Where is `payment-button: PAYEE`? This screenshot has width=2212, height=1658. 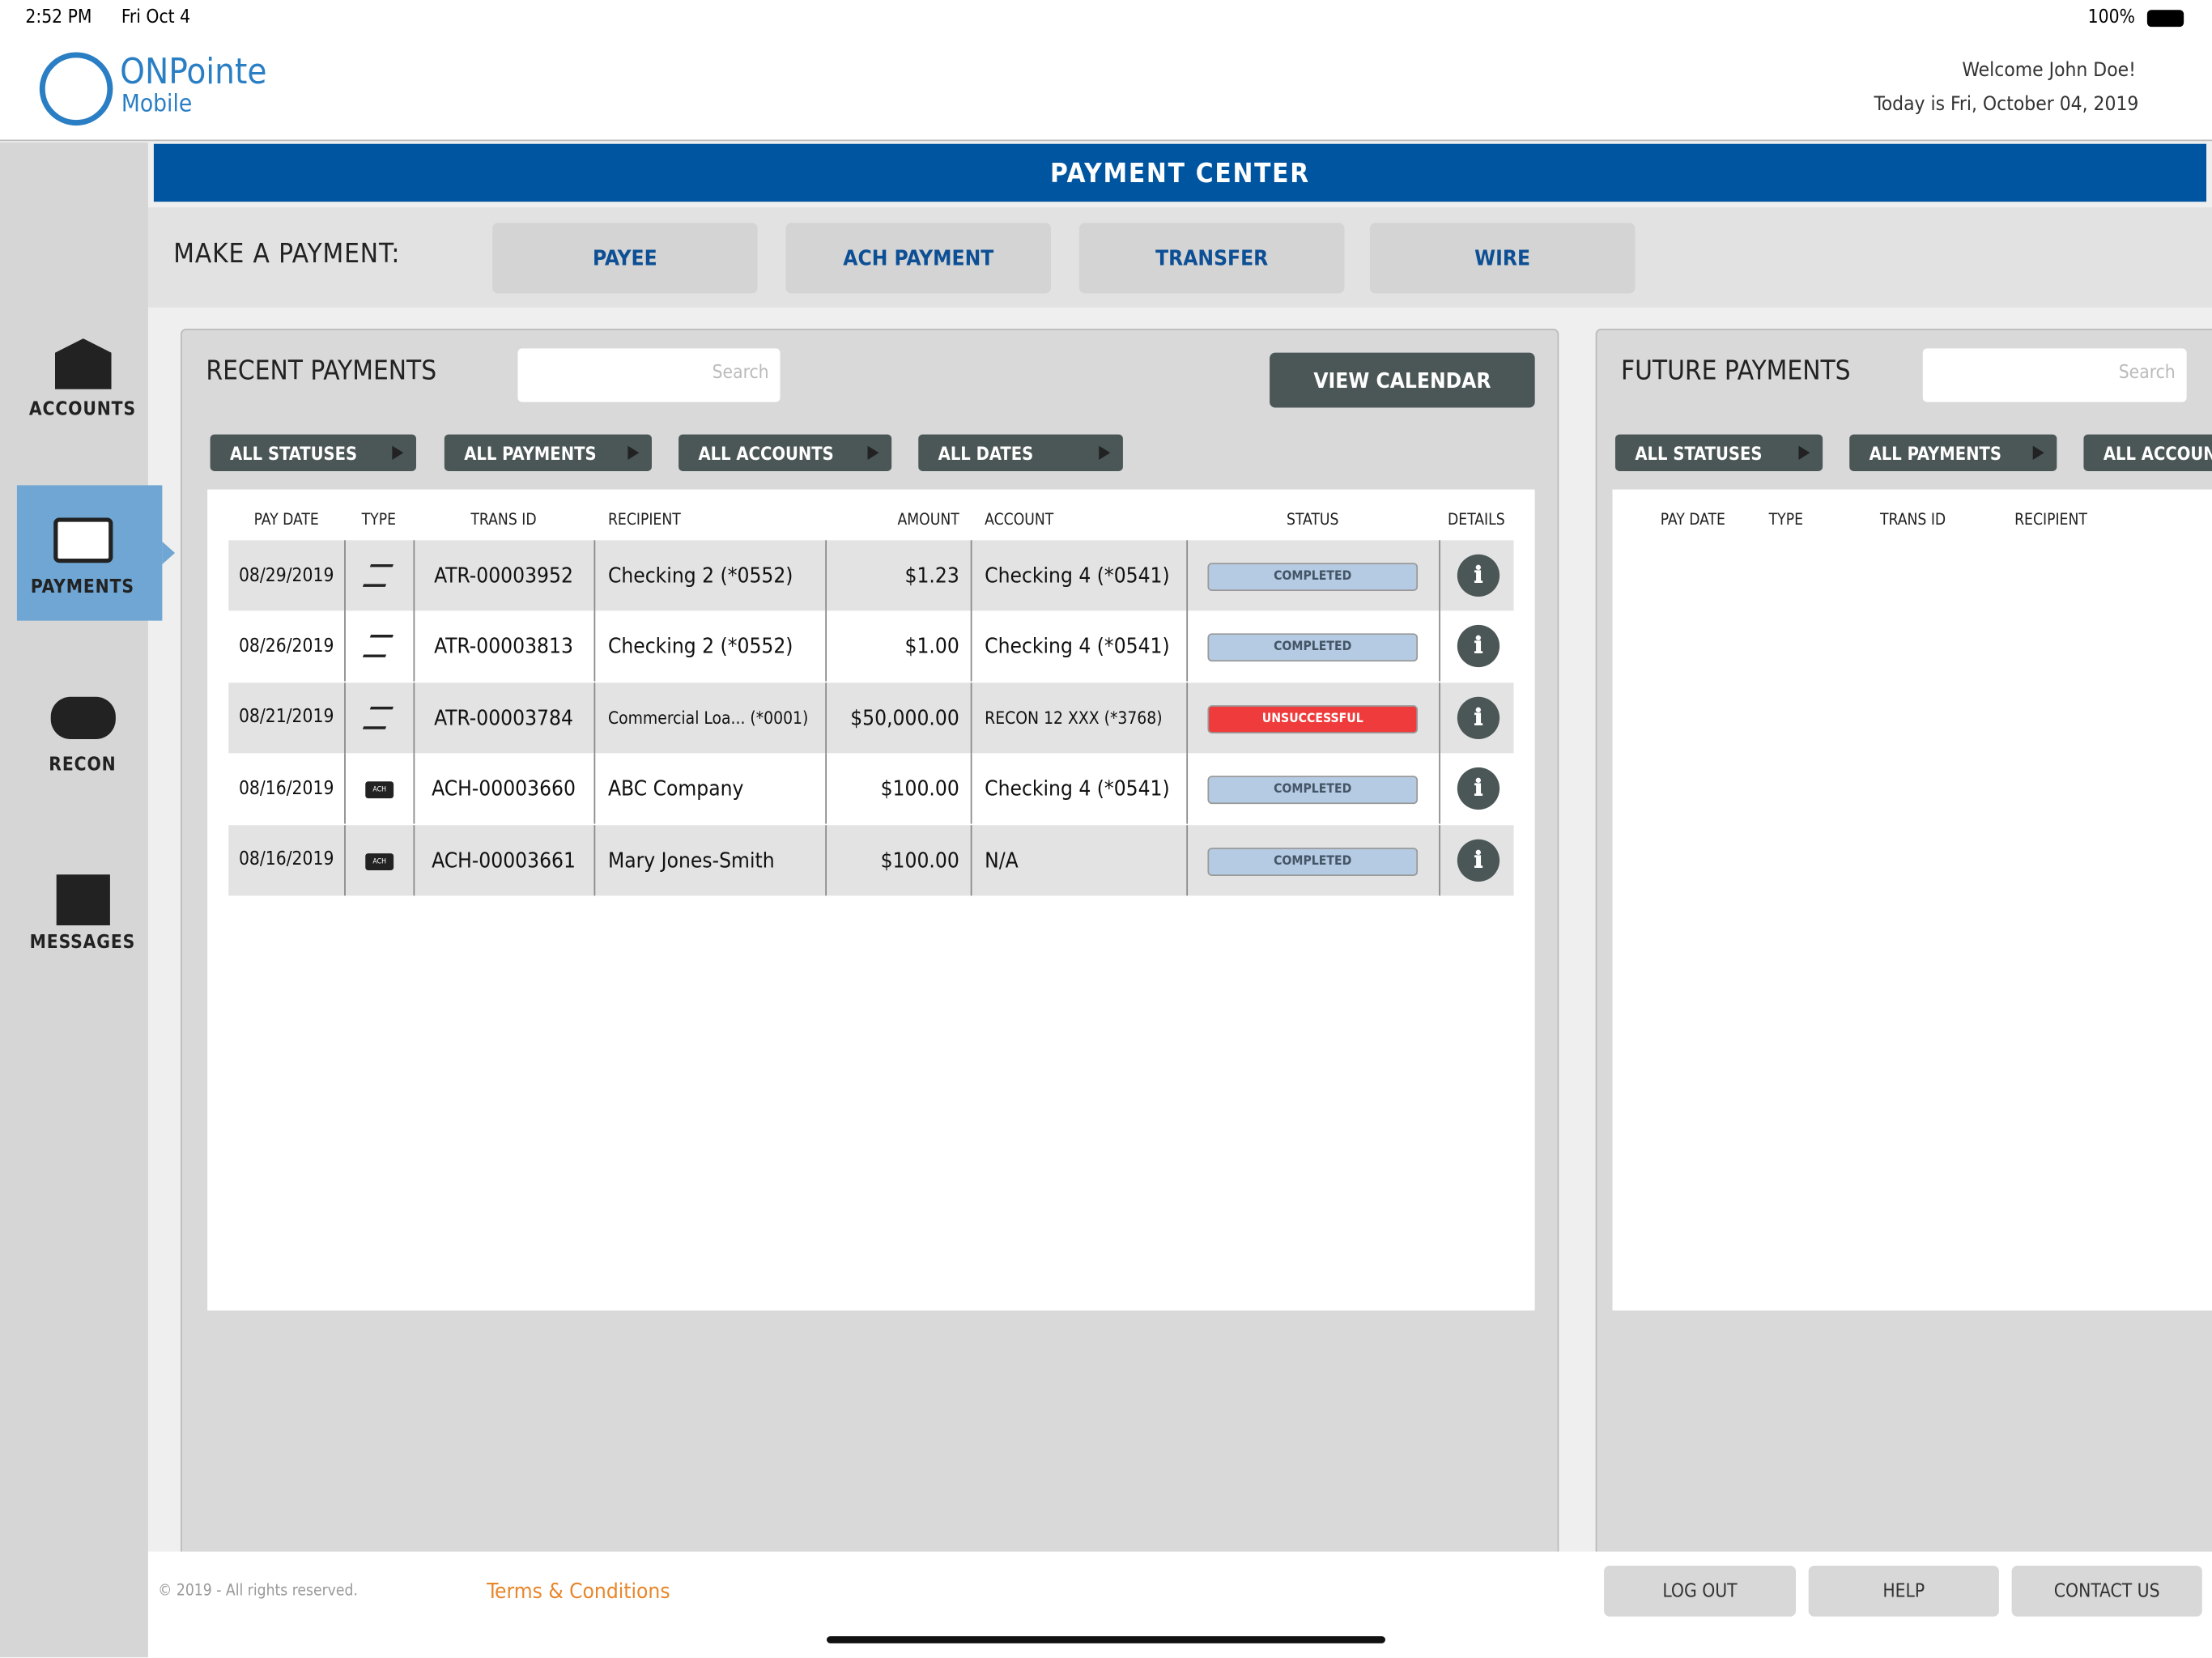 payment-button: PAYEE is located at coordinates (625, 258).